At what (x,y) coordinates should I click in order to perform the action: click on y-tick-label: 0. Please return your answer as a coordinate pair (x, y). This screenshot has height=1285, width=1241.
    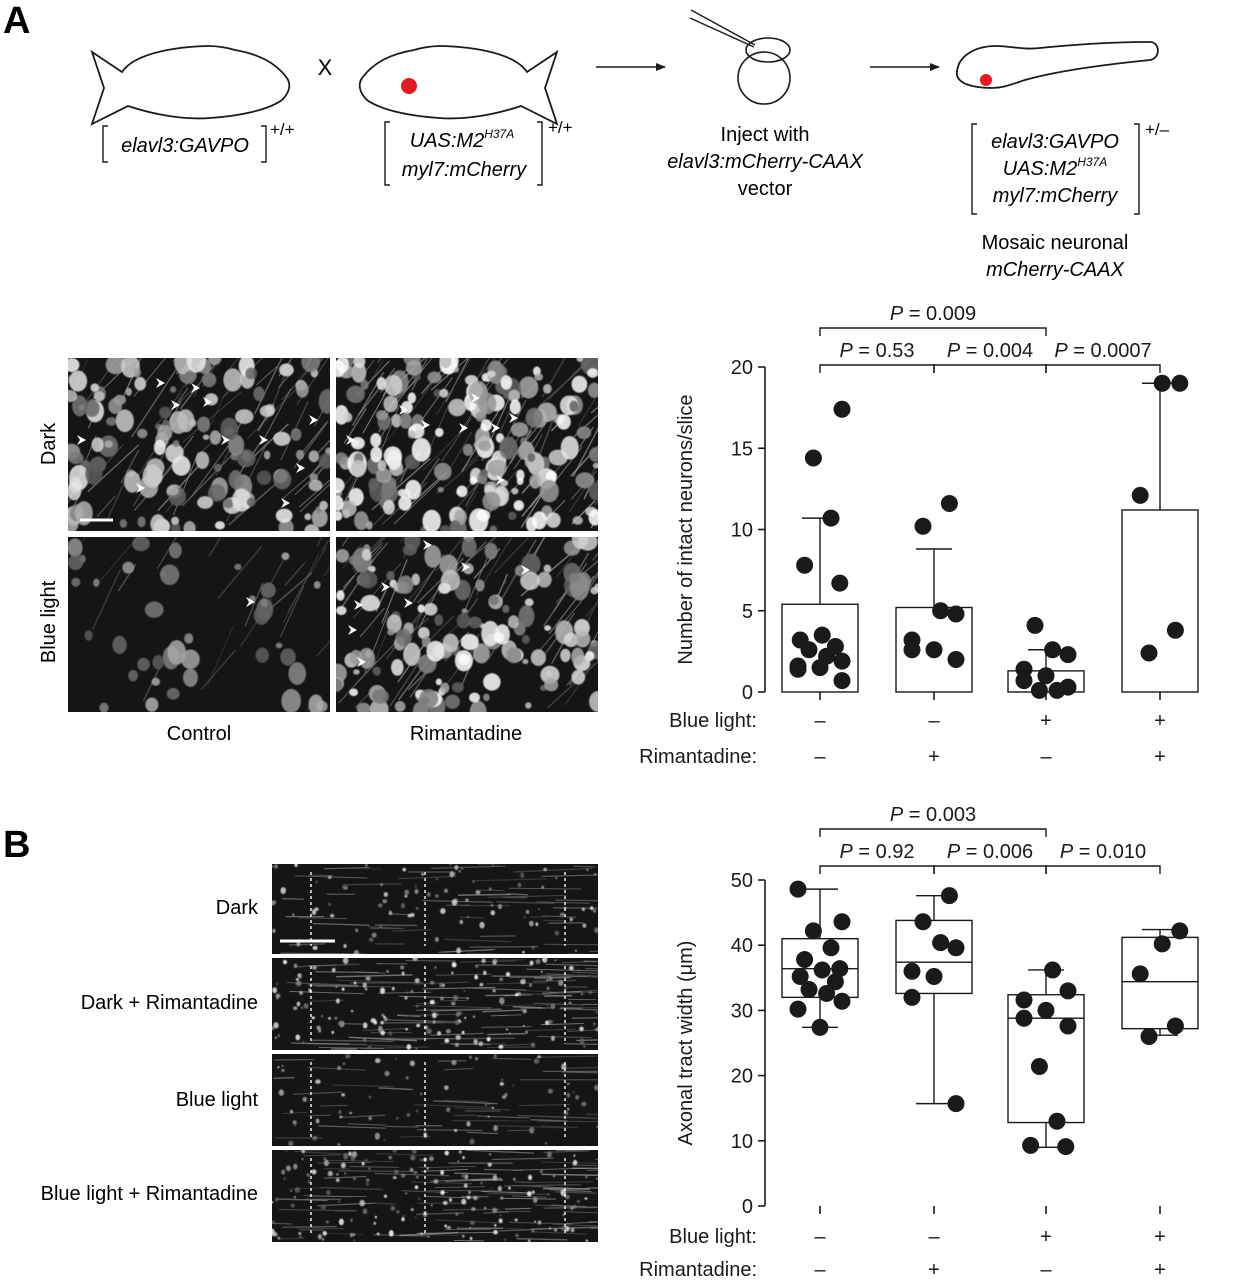
    Looking at the image, I should click on (747, 693).